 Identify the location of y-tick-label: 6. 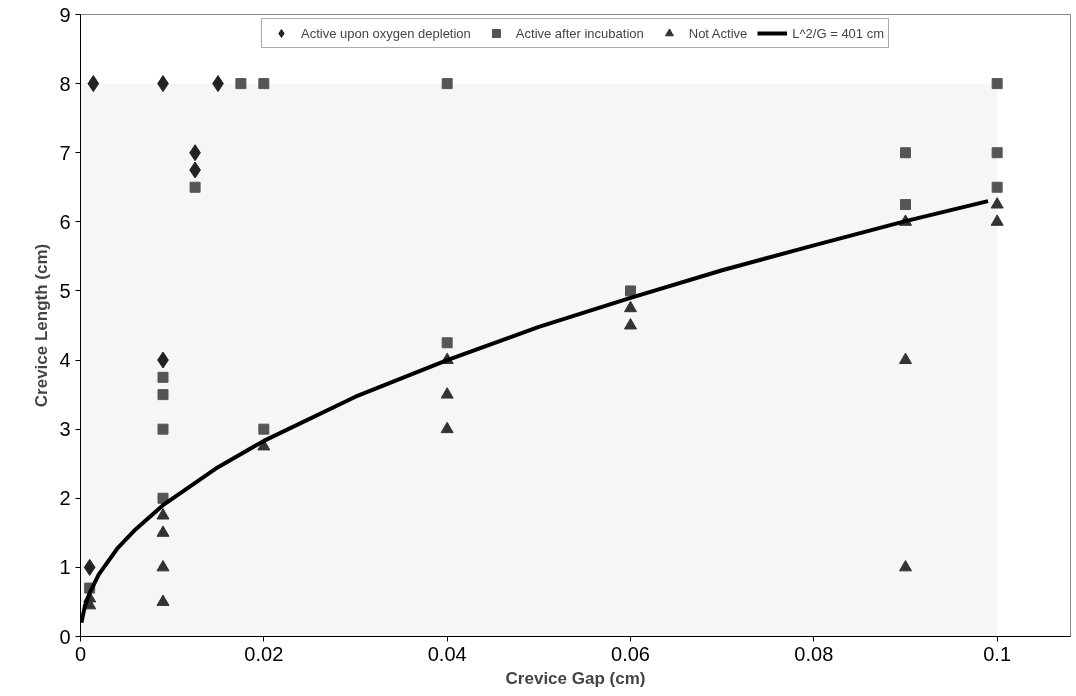
(65, 221).